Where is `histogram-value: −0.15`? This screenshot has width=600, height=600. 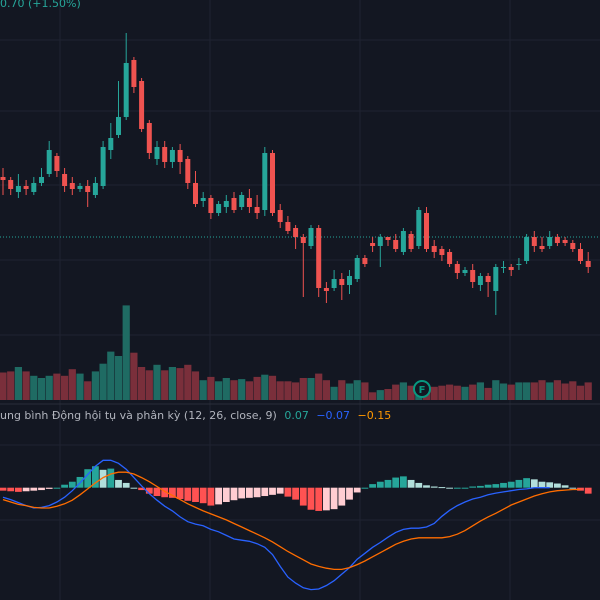
histogram-value: −0.15 is located at coordinates (374, 415).